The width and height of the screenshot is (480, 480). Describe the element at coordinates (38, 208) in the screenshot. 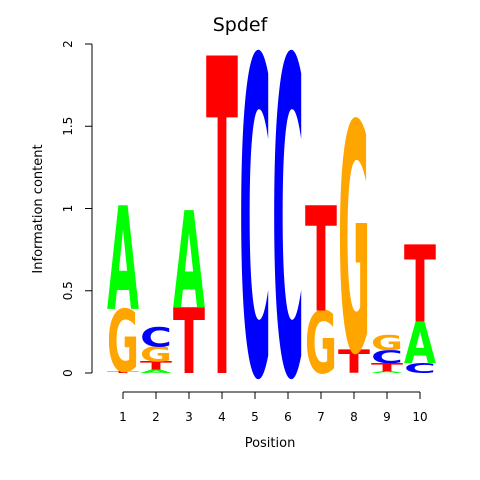

I see `y-axis-title: Information content` at that location.